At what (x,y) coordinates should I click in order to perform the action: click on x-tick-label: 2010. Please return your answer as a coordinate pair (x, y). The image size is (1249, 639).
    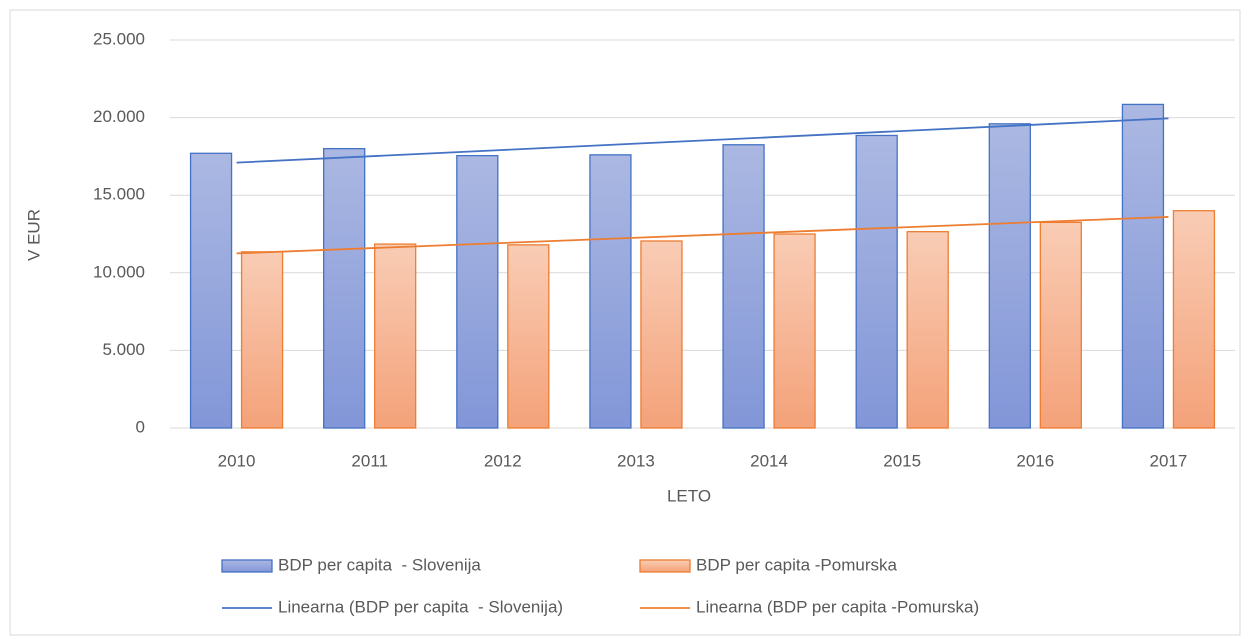
    Looking at the image, I should click on (237, 460).